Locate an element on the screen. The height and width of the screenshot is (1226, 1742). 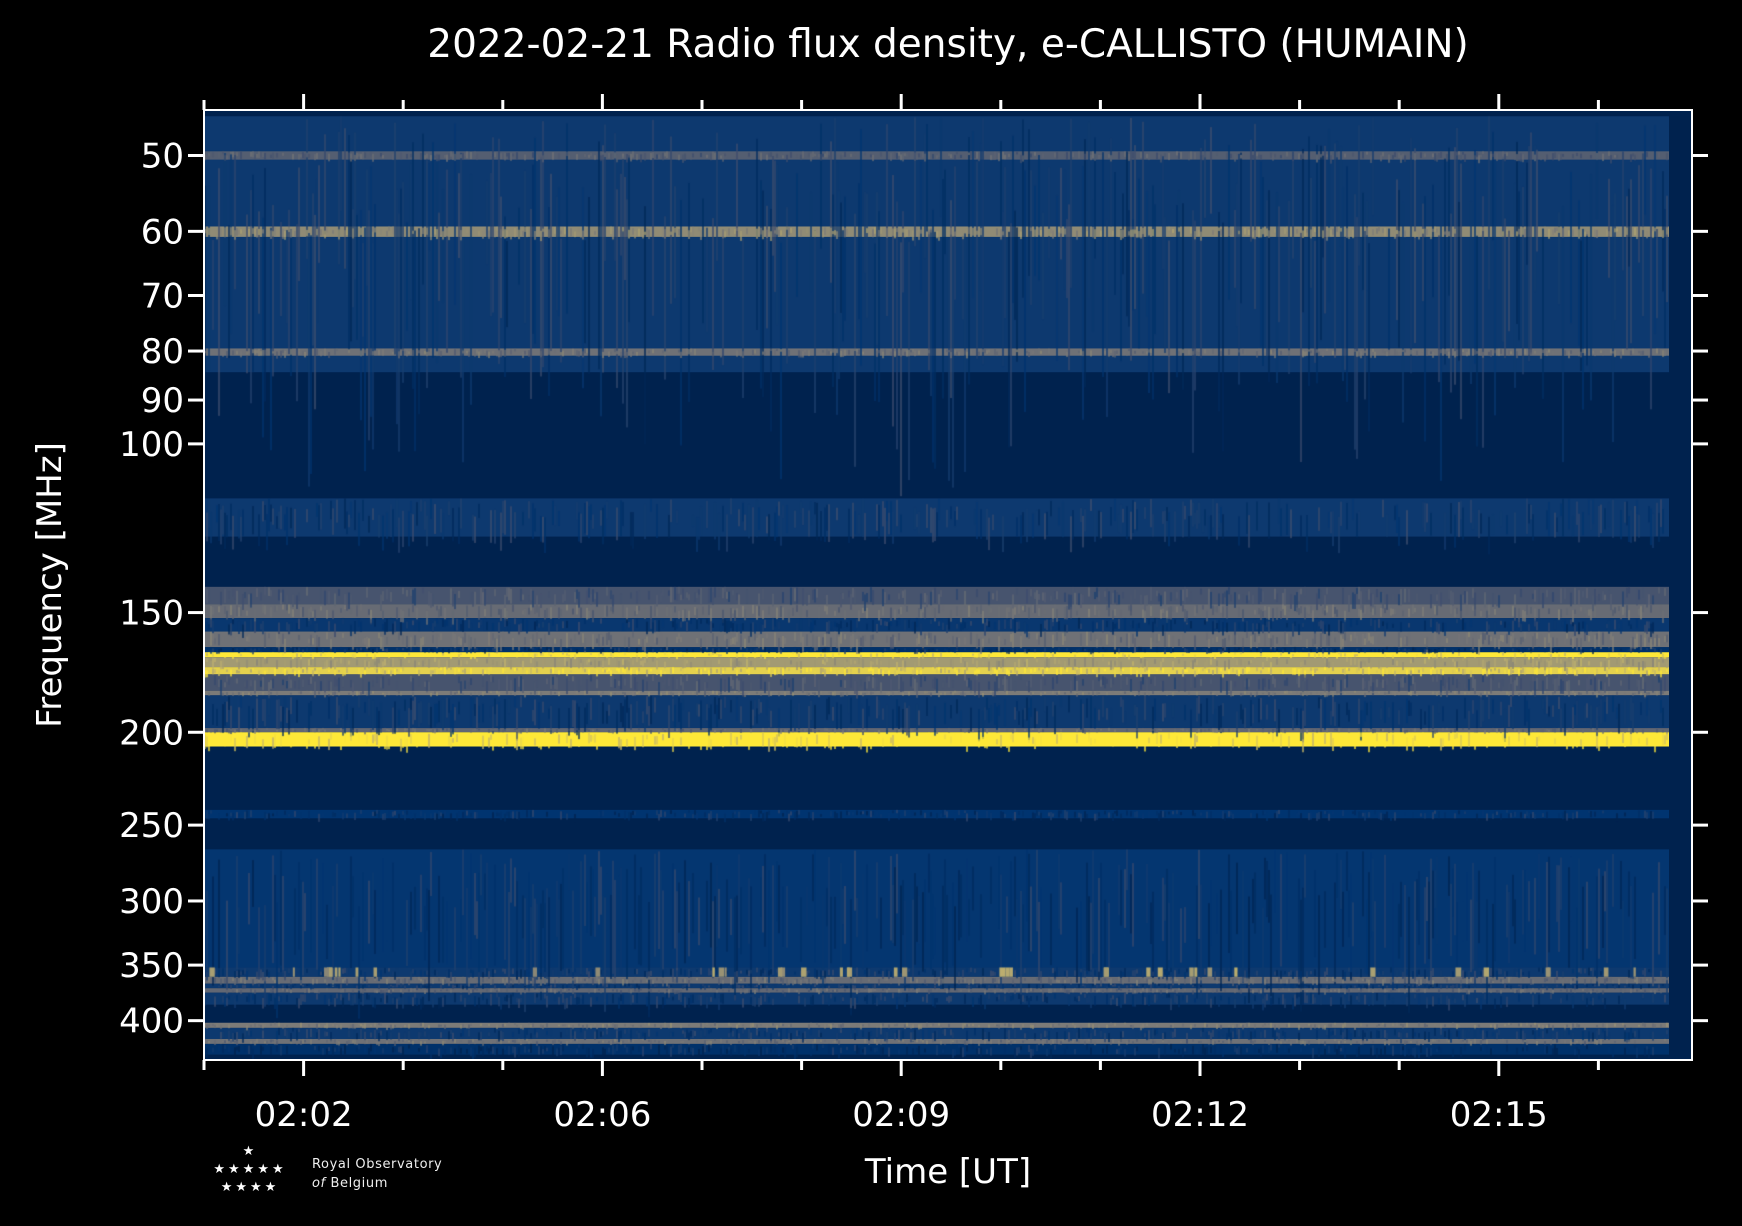
y-tick-label: 70 is located at coordinates (162, 296).